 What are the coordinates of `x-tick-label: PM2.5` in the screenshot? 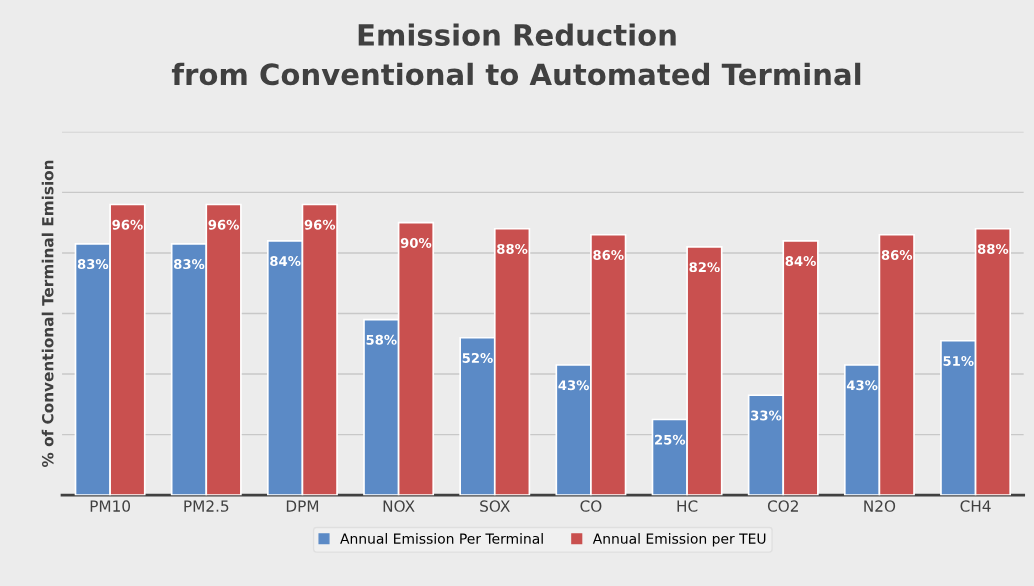 It's located at (206, 506).